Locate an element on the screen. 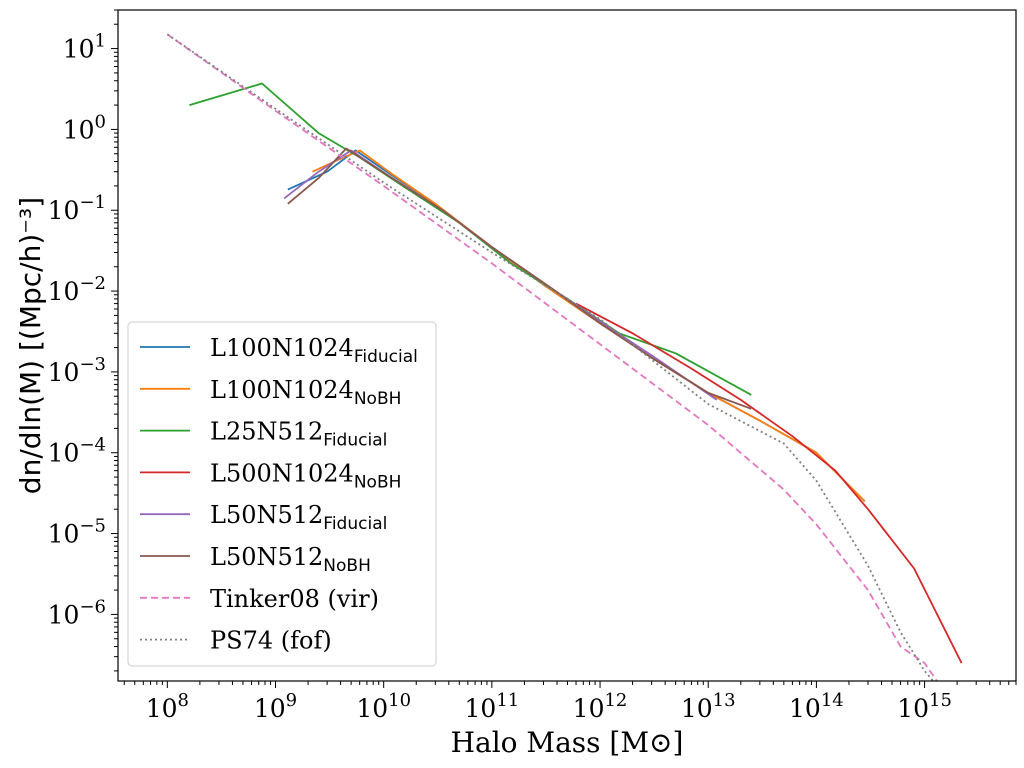 Image resolution: width=1024 pixels, height=768 pixels. legend-entry-label: L50N512Fiducial is located at coordinates (298, 517).